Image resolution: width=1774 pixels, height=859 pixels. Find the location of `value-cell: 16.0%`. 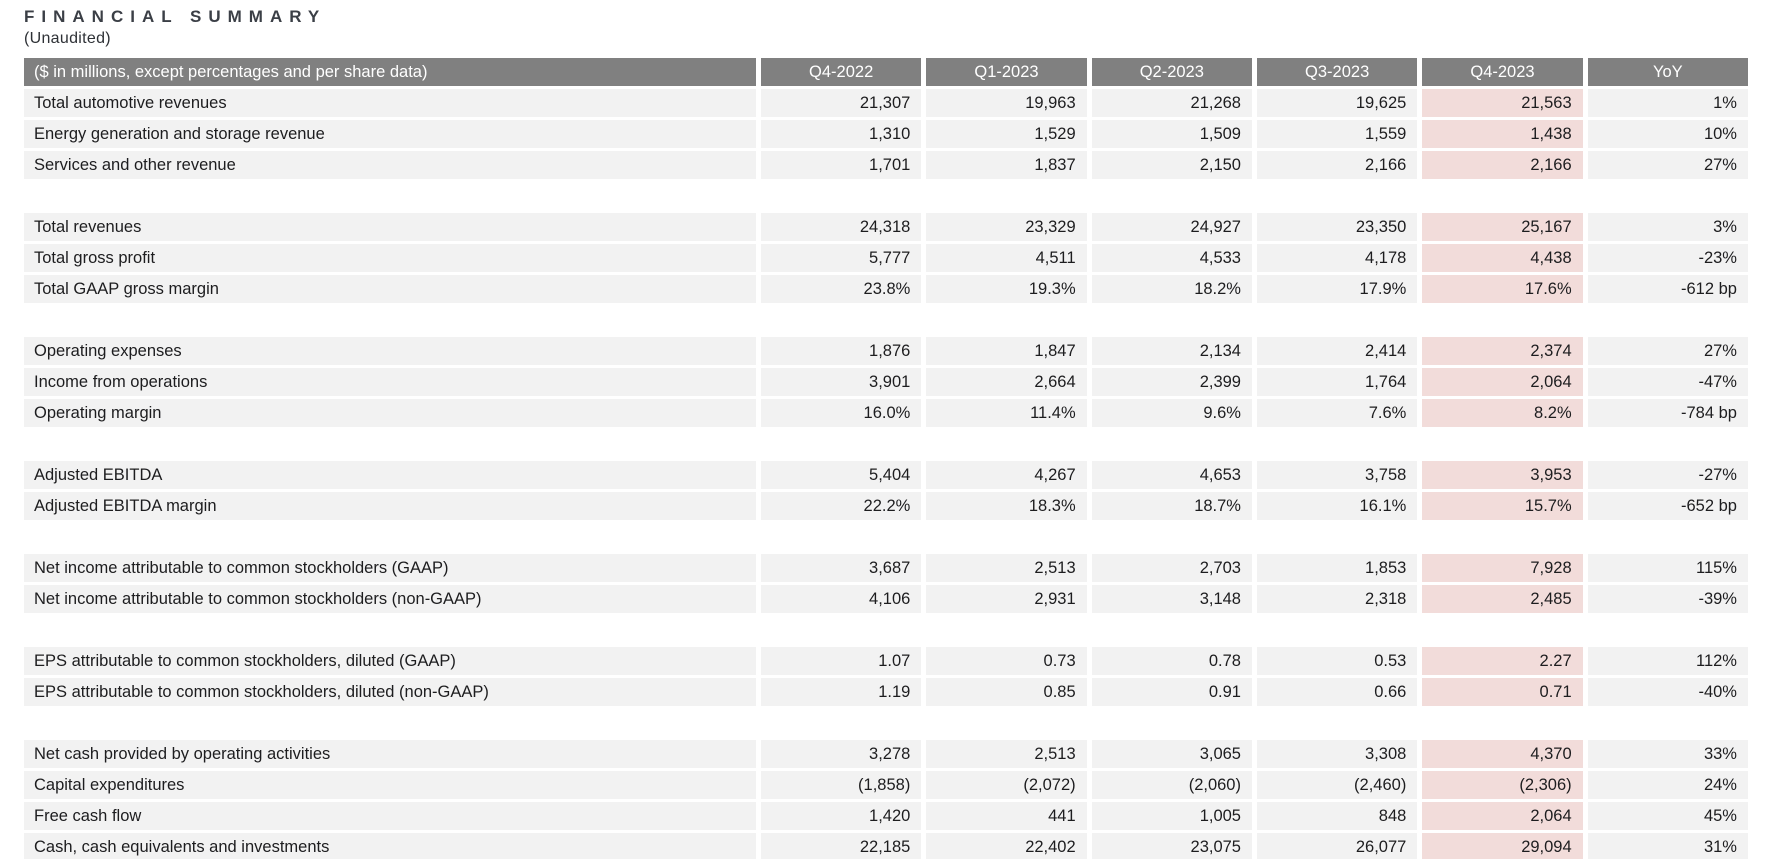

value-cell: 16.0% is located at coordinates (841, 413).